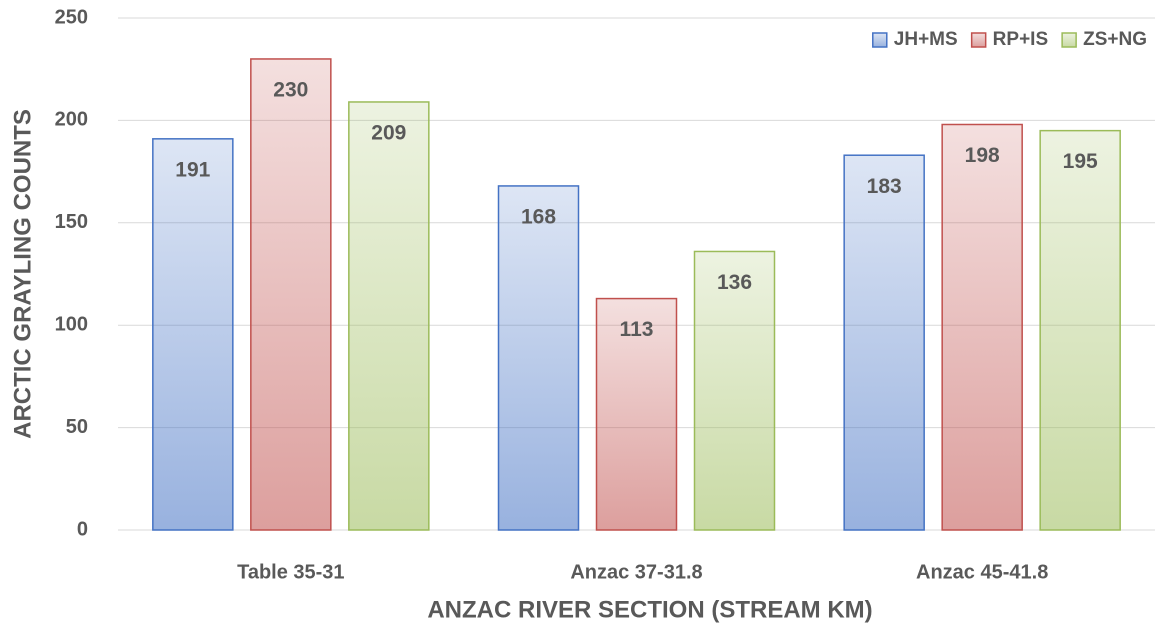 This screenshot has width=1168, height=631. I want to click on data-label: 183, so click(884, 186).